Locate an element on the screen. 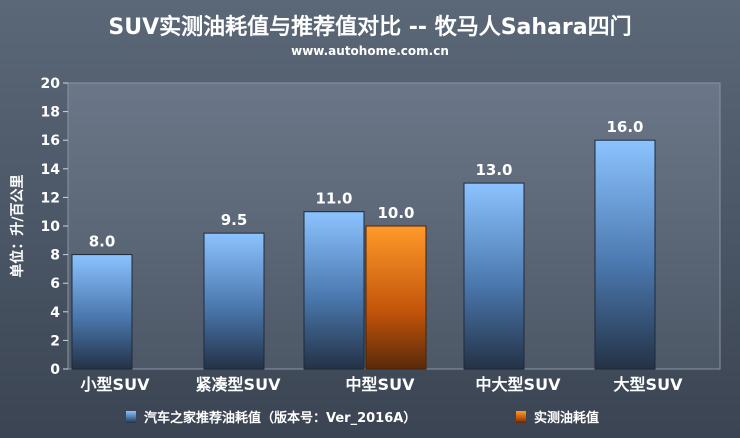 The height and width of the screenshot is (438, 740). y-tick-label: 18 is located at coordinates (50, 113).